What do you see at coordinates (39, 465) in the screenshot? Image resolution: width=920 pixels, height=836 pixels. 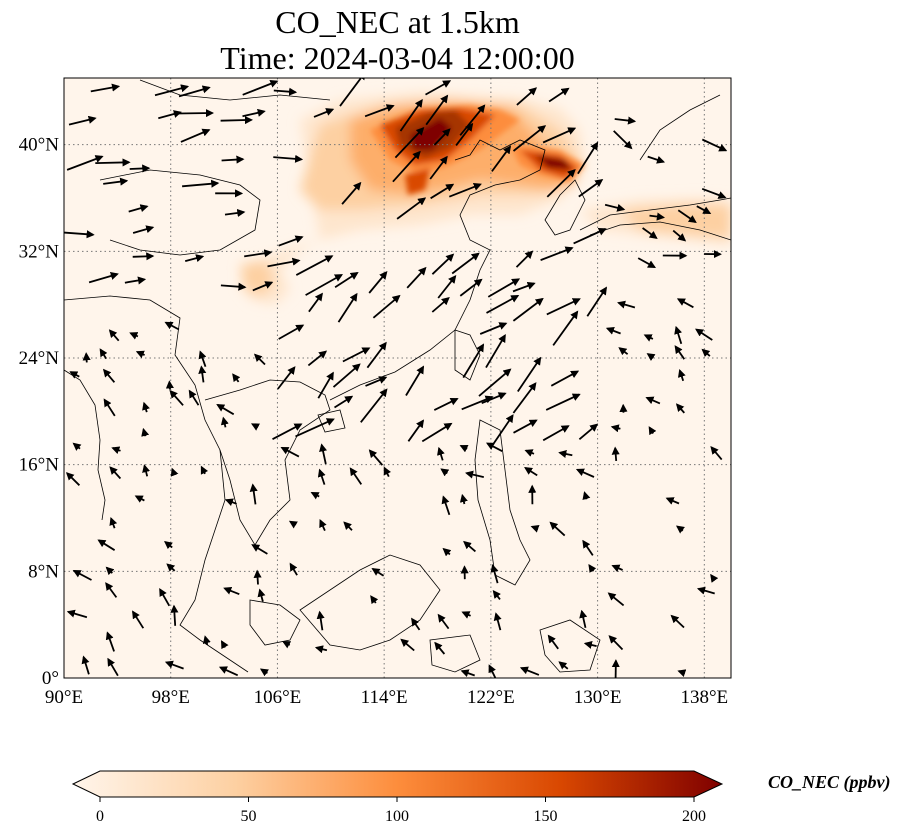 I see `latitude-tick-label: 16°N` at bounding box center [39, 465].